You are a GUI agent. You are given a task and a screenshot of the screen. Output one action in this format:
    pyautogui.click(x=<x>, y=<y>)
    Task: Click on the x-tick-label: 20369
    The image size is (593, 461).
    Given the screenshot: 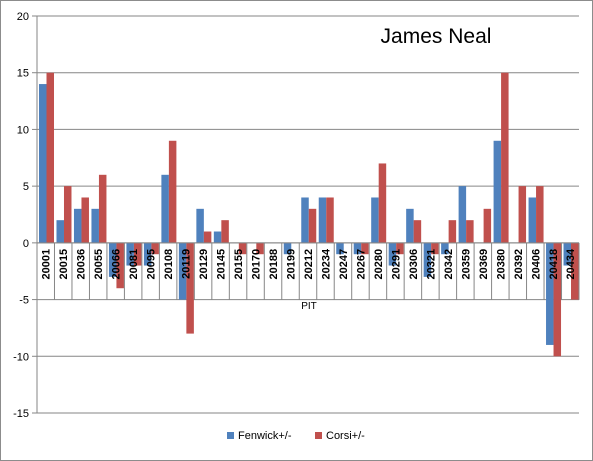 What is the action you would take?
    pyautogui.click(x=484, y=264)
    